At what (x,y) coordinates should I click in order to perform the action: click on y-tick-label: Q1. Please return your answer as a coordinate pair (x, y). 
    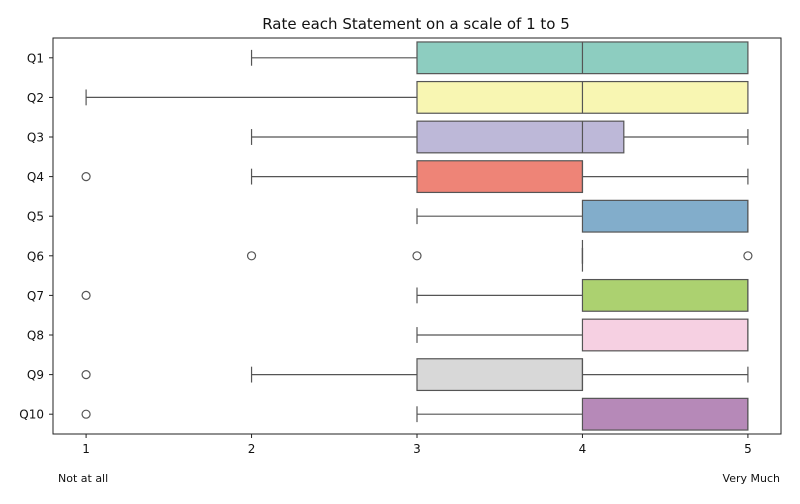
    Looking at the image, I should click on (35, 58).